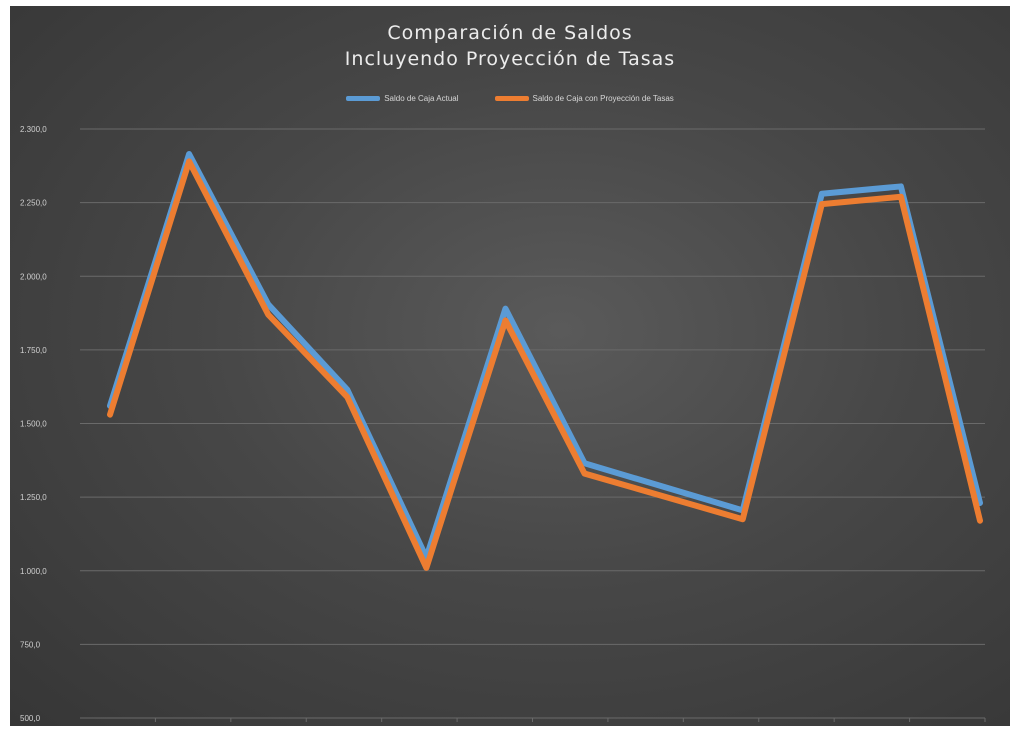  I want to click on legend-swatch-projected, so click(511, 98).